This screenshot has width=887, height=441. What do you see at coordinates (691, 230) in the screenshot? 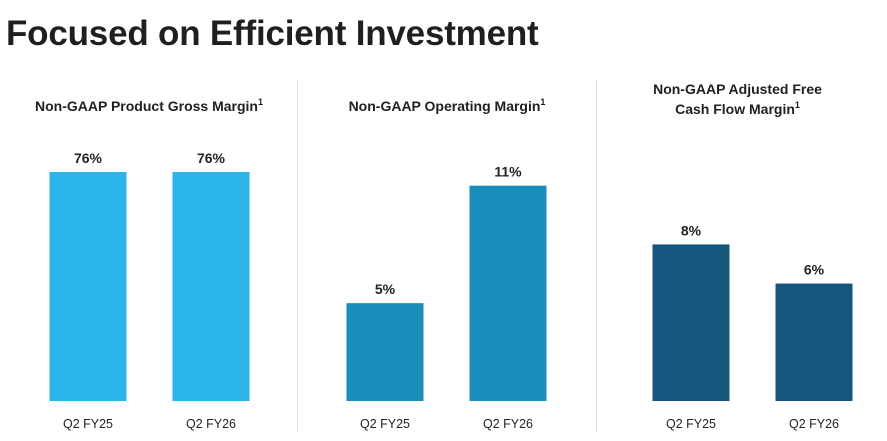
I see `data-label-fcf-margin-1: 8%` at bounding box center [691, 230].